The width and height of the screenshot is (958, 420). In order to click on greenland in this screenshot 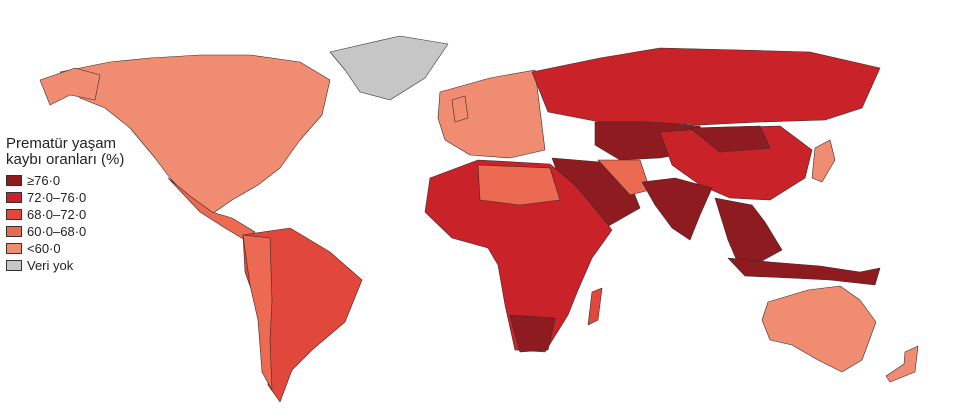, I will do `click(389, 68)`.